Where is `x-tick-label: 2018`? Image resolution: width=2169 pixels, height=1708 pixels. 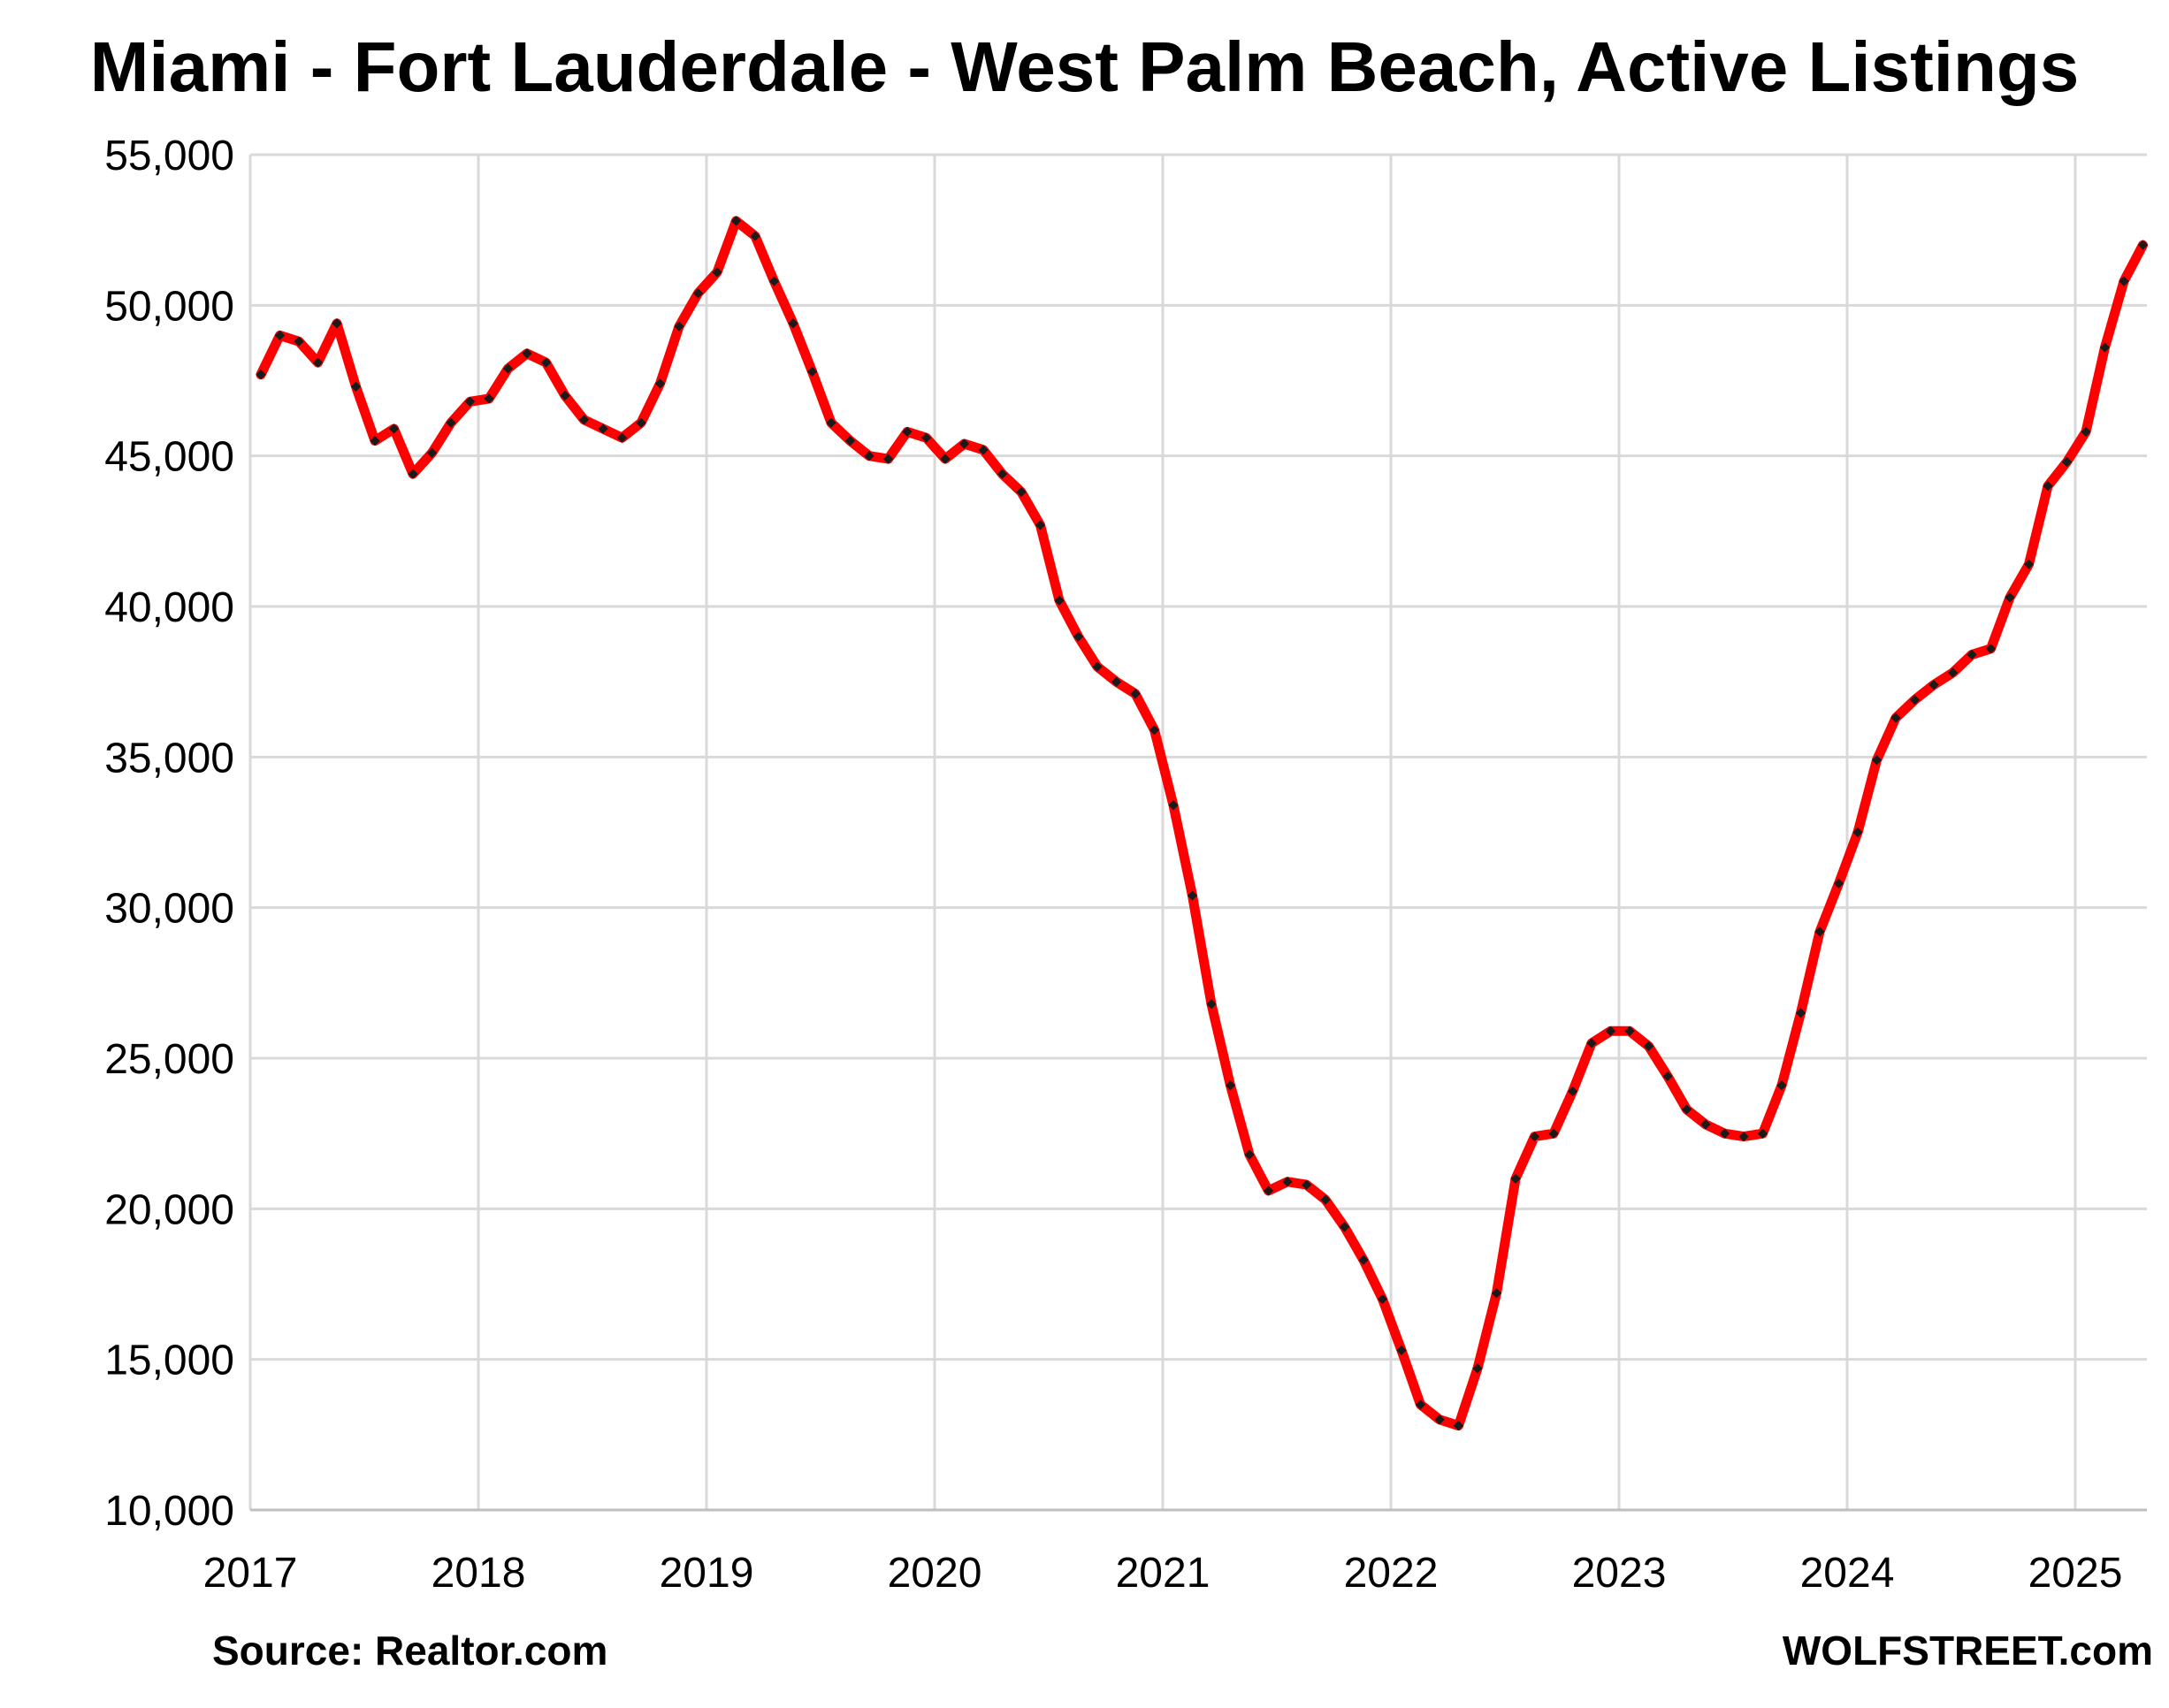 x-tick-label: 2018 is located at coordinates (479, 1573).